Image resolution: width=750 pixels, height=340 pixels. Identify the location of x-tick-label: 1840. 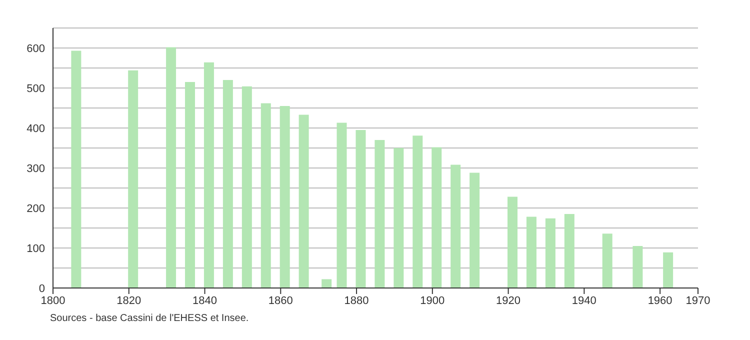
(205, 300).